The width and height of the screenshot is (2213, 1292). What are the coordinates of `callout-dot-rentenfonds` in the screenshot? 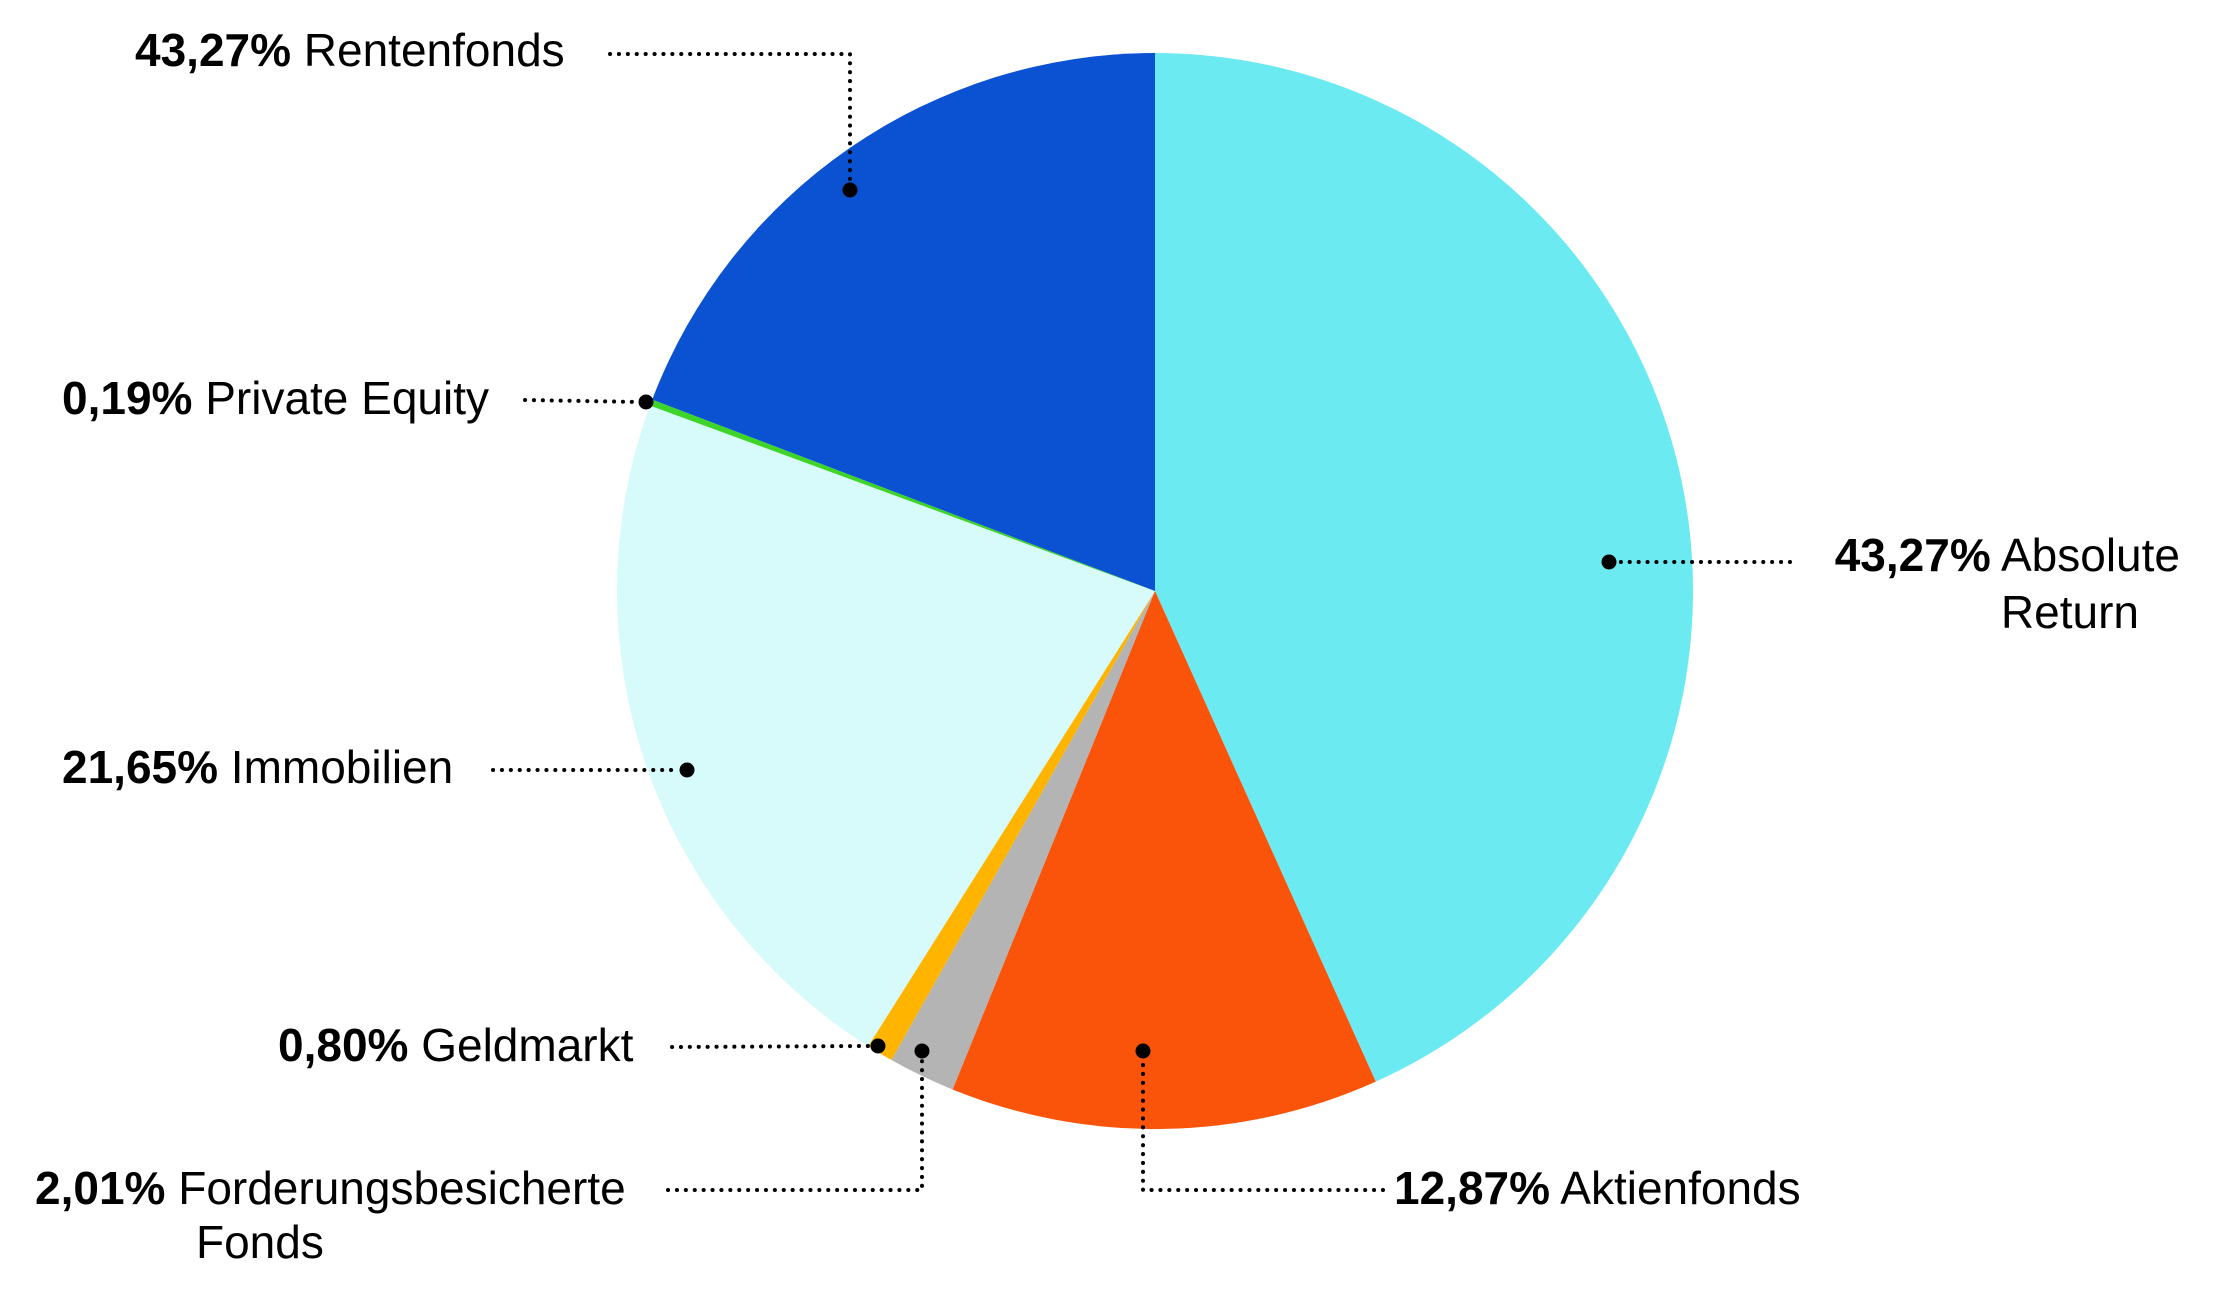 It's located at (850, 190).